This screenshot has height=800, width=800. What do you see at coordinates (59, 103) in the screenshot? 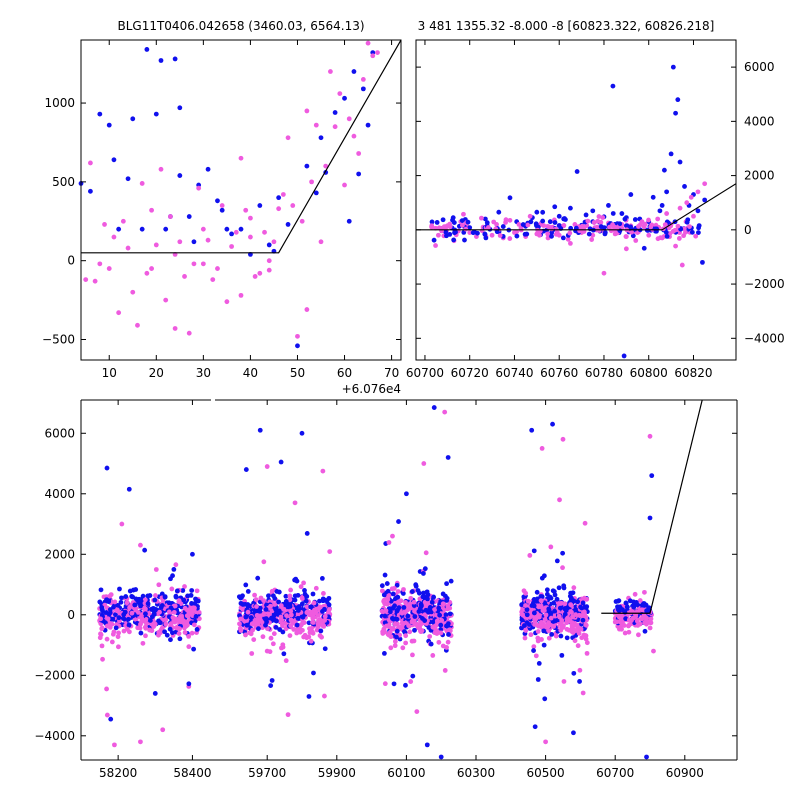
I see `y-tick-label: 1000` at bounding box center [59, 103].